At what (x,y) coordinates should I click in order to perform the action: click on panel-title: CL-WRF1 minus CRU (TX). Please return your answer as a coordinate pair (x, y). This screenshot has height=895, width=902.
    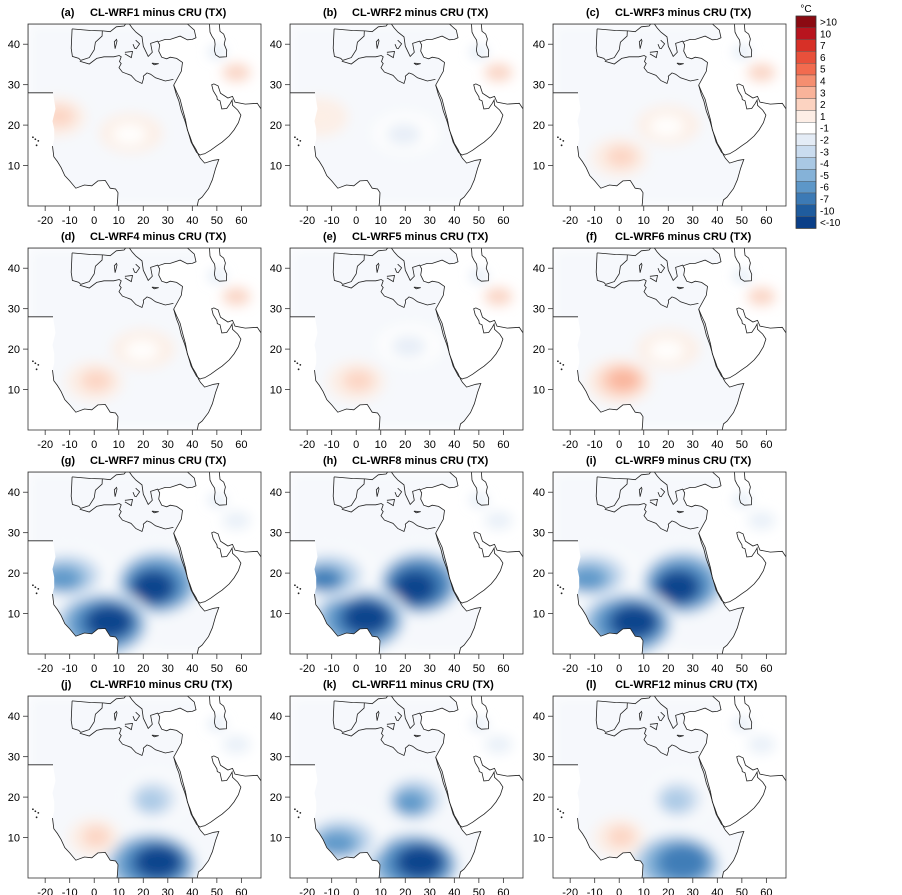
    Looking at the image, I should click on (158, 13).